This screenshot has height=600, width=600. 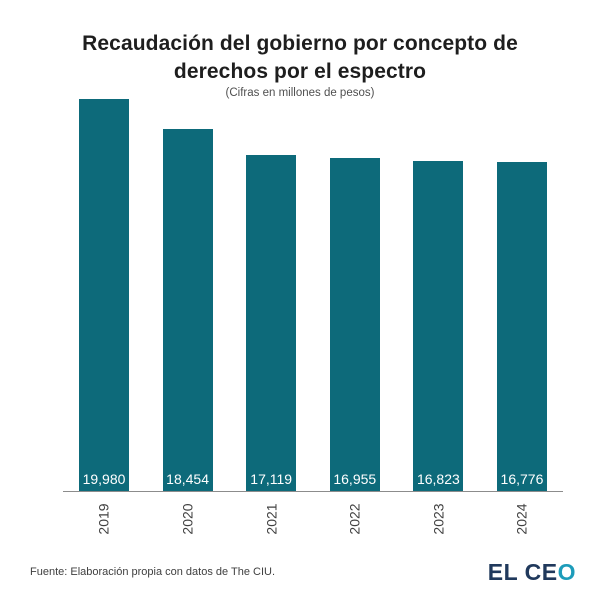 What do you see at coordinates (300, 93) in the screenshot?
I see `chart-subtitle: (Cifras en millones de pesos)` at bounding box center [300, 93].